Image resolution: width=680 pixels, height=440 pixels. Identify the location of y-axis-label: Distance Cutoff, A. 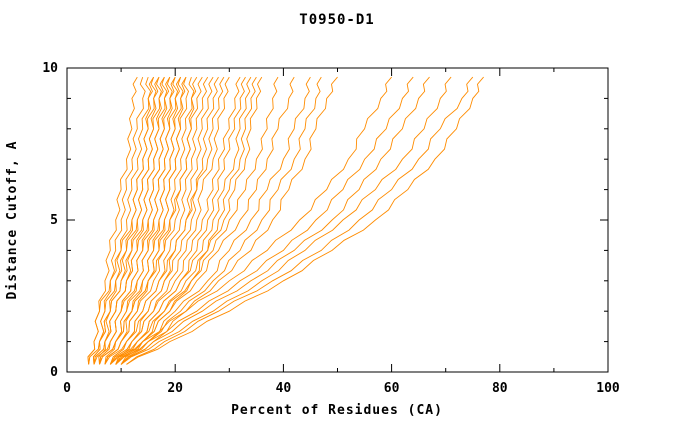
(12, 220).